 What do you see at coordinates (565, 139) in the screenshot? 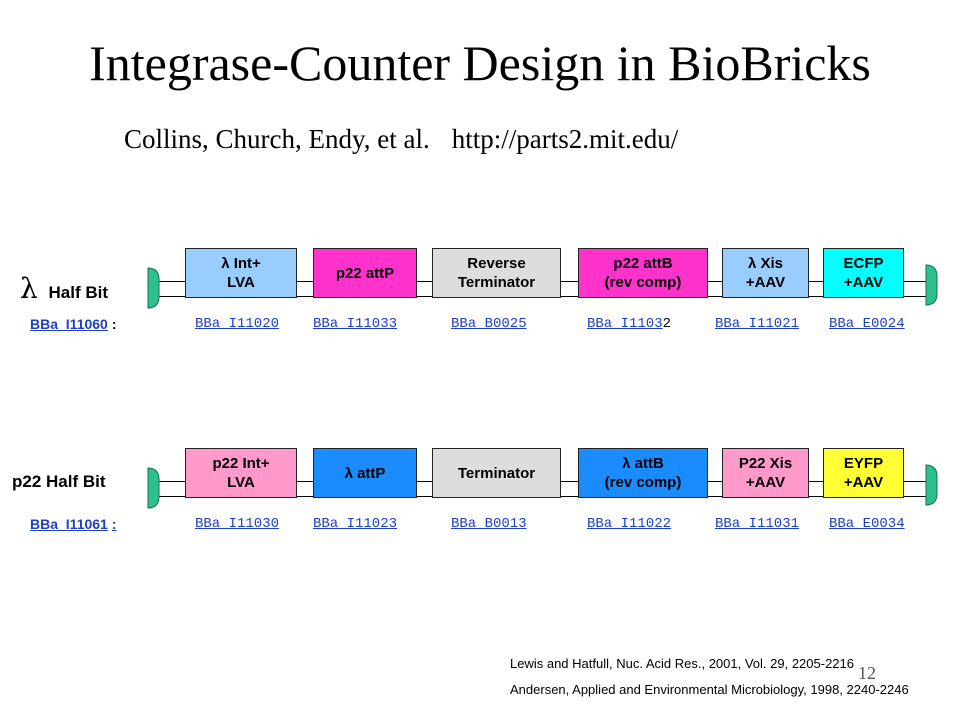
I see `registry-url: http://parts2.mit.edu/` at bounding box center [565, 139].